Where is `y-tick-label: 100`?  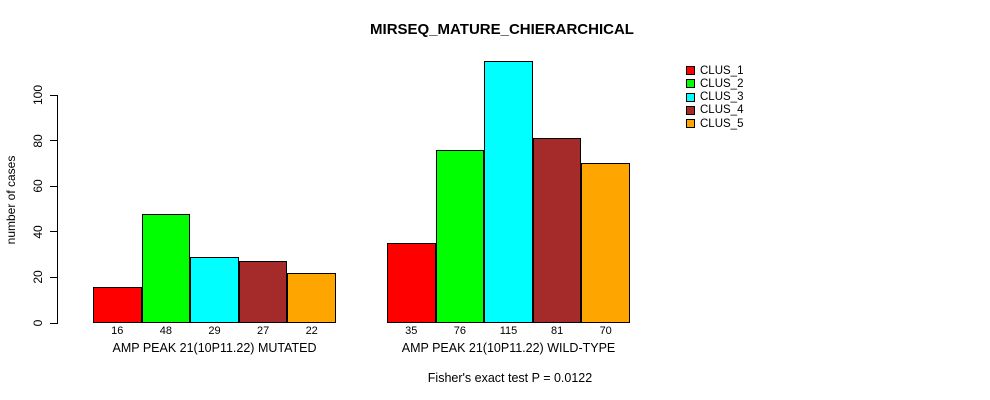 y-tick-label: 100 is located at coordinates (38, 95).